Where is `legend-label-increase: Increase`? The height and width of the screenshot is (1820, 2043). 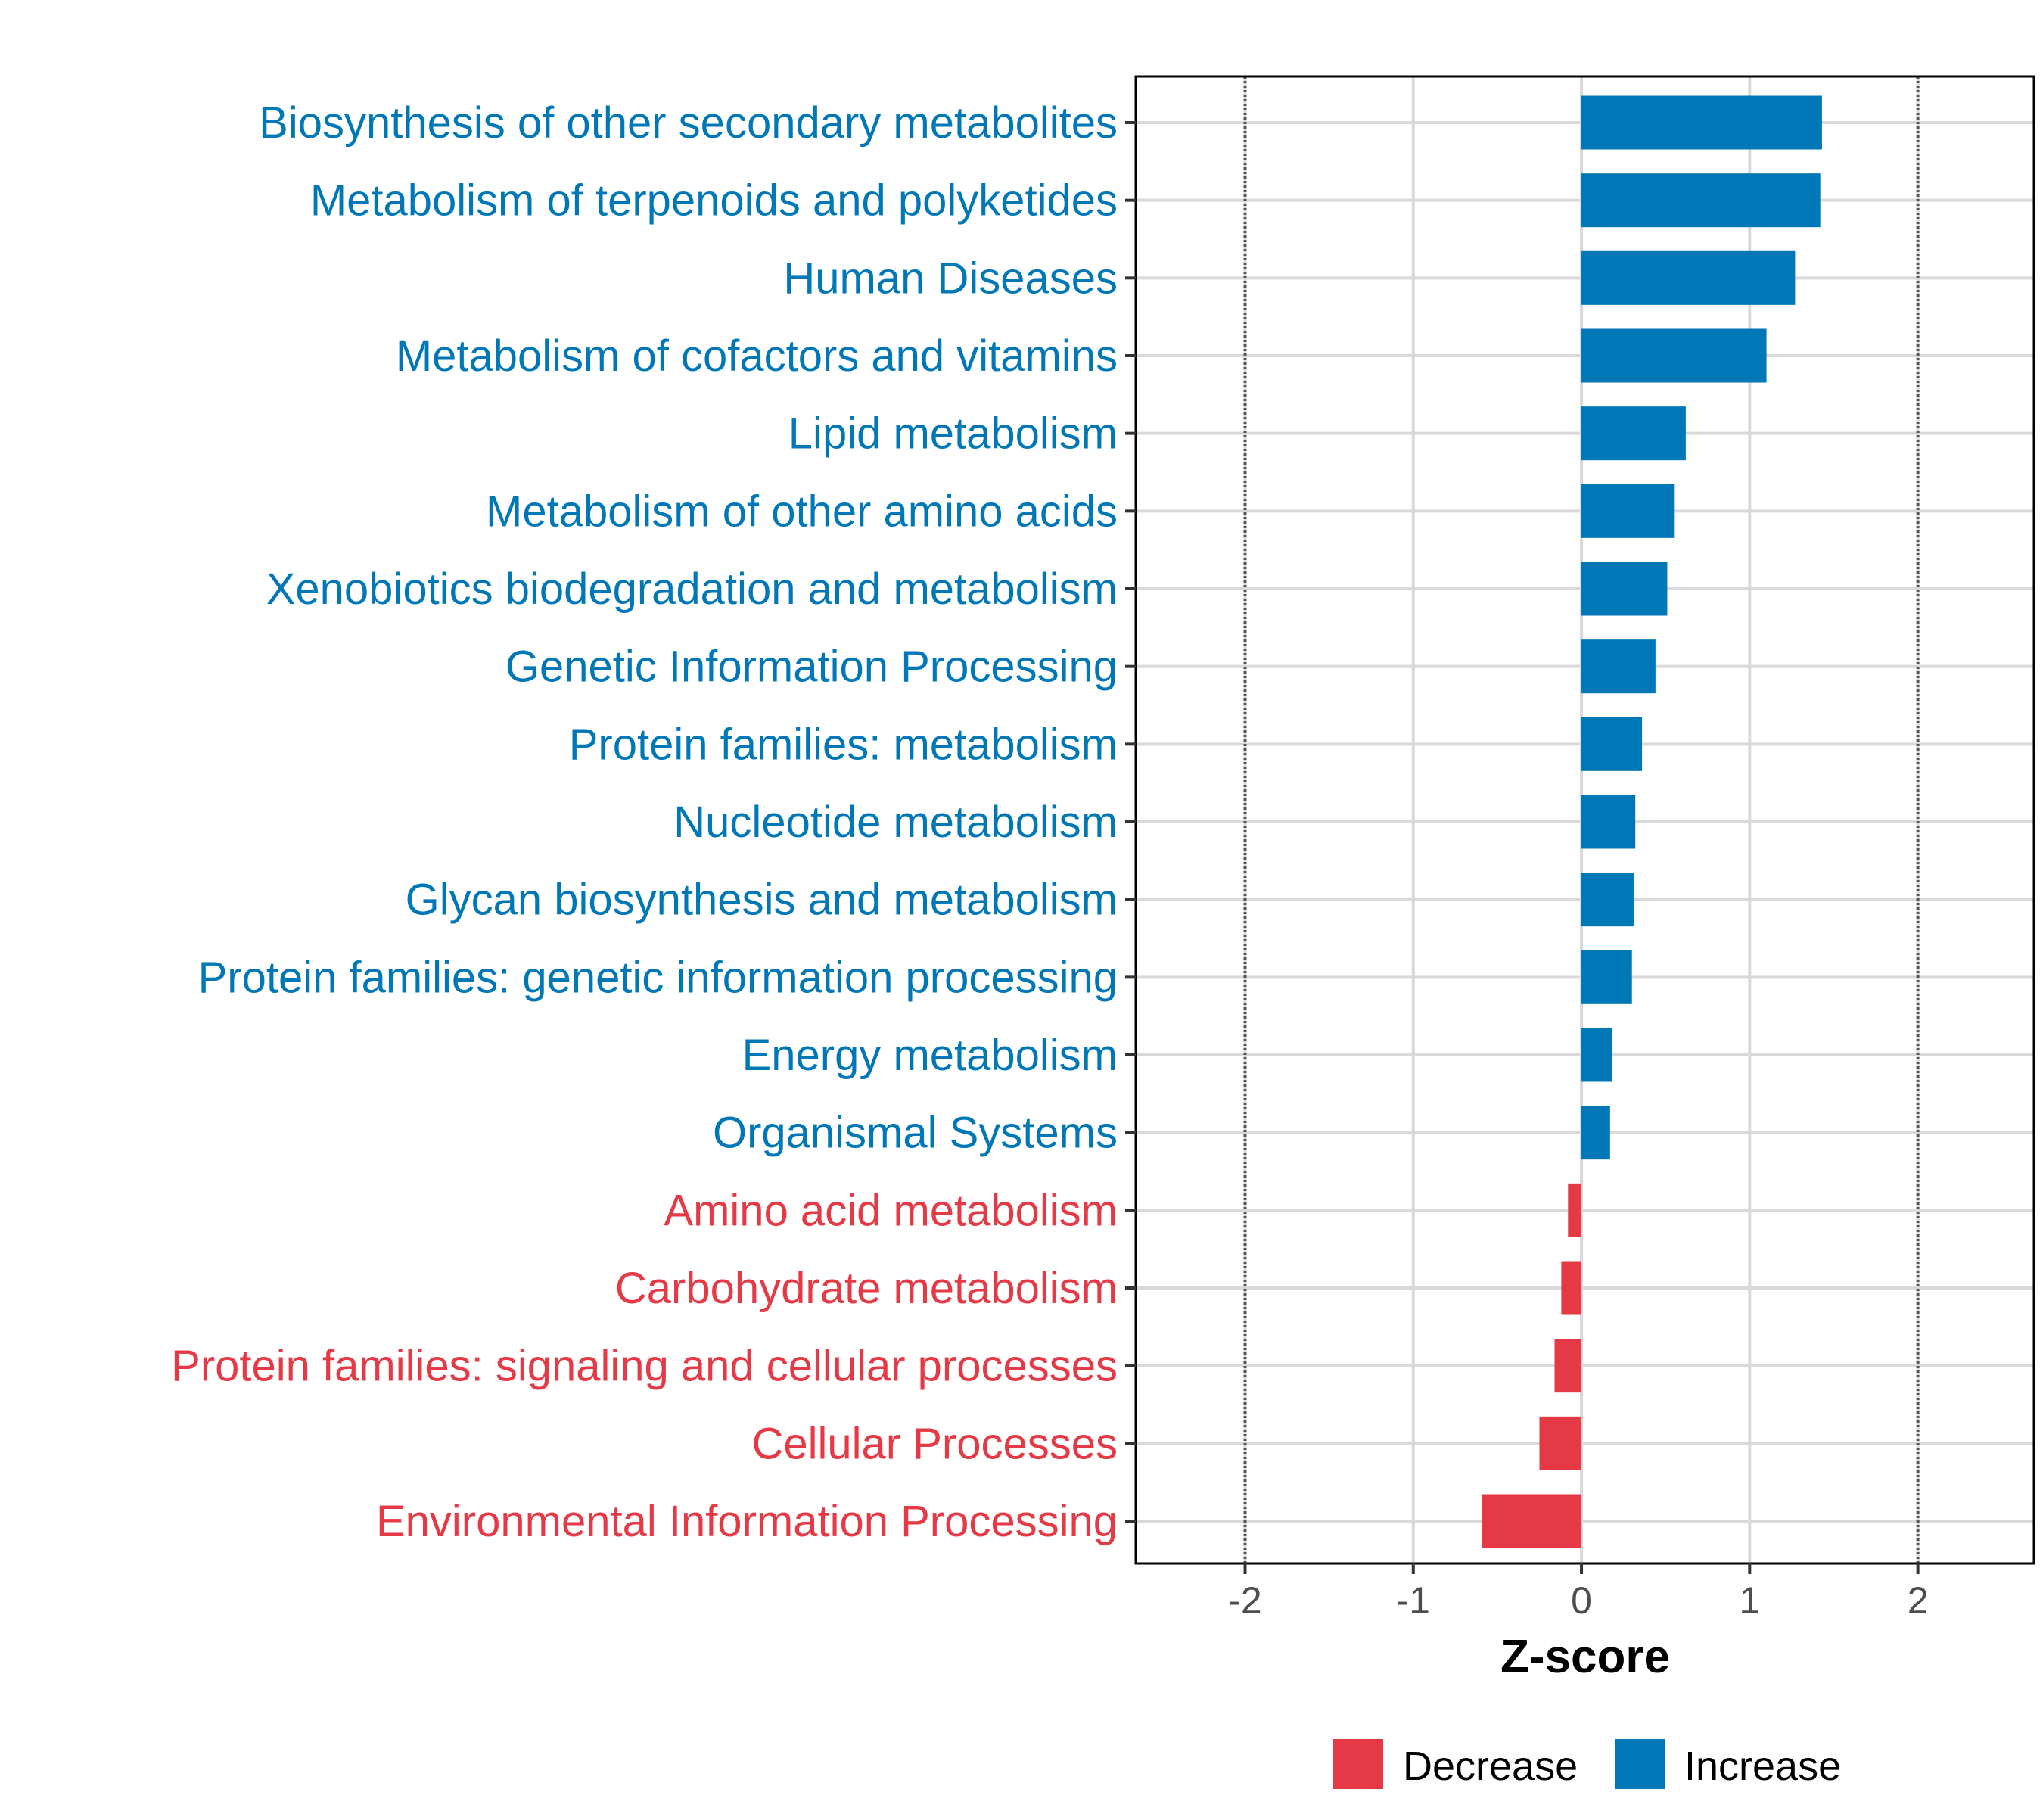 legend-label-increase: Increase is located at coordinates (1763, 1767).